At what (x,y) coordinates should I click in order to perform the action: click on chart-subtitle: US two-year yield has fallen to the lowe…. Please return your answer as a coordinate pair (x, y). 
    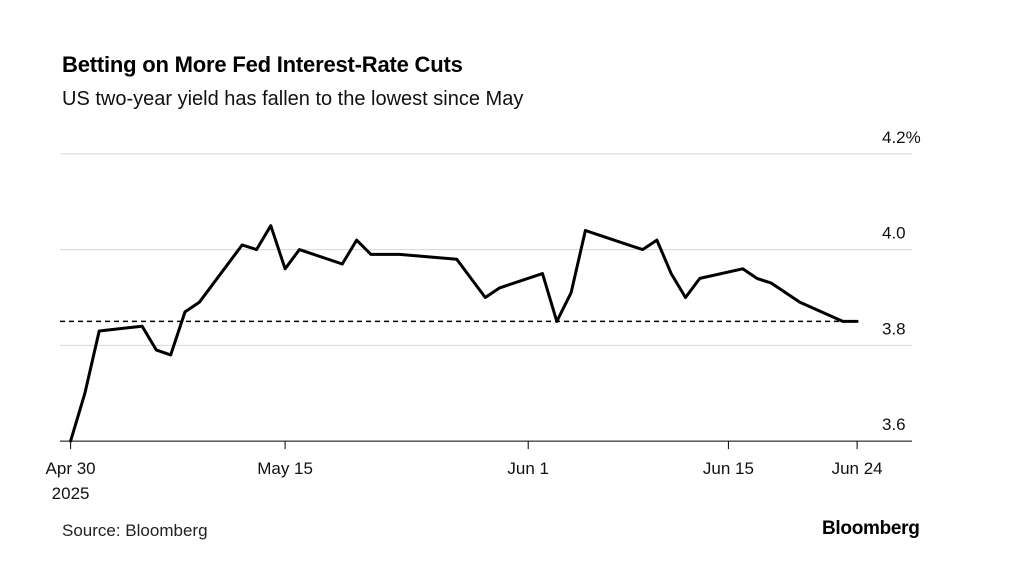
    Looking at the image, I should click on (293, 99).